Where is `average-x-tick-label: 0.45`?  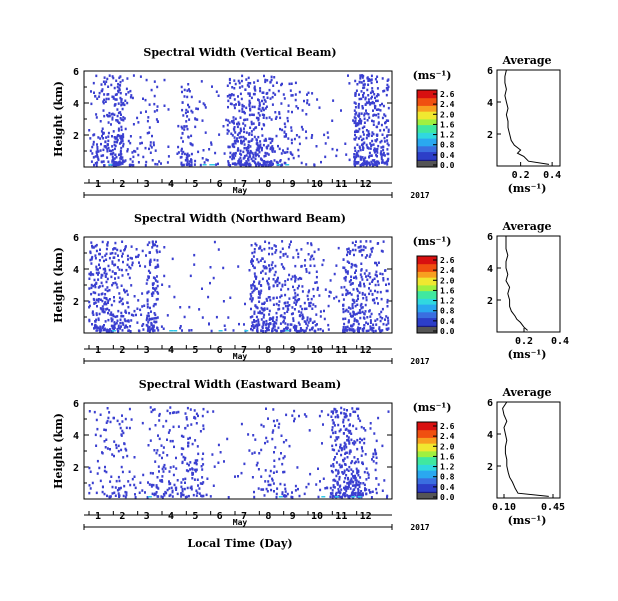
average-x-tick-label: 0.45 is located at coordinates (553, 507).